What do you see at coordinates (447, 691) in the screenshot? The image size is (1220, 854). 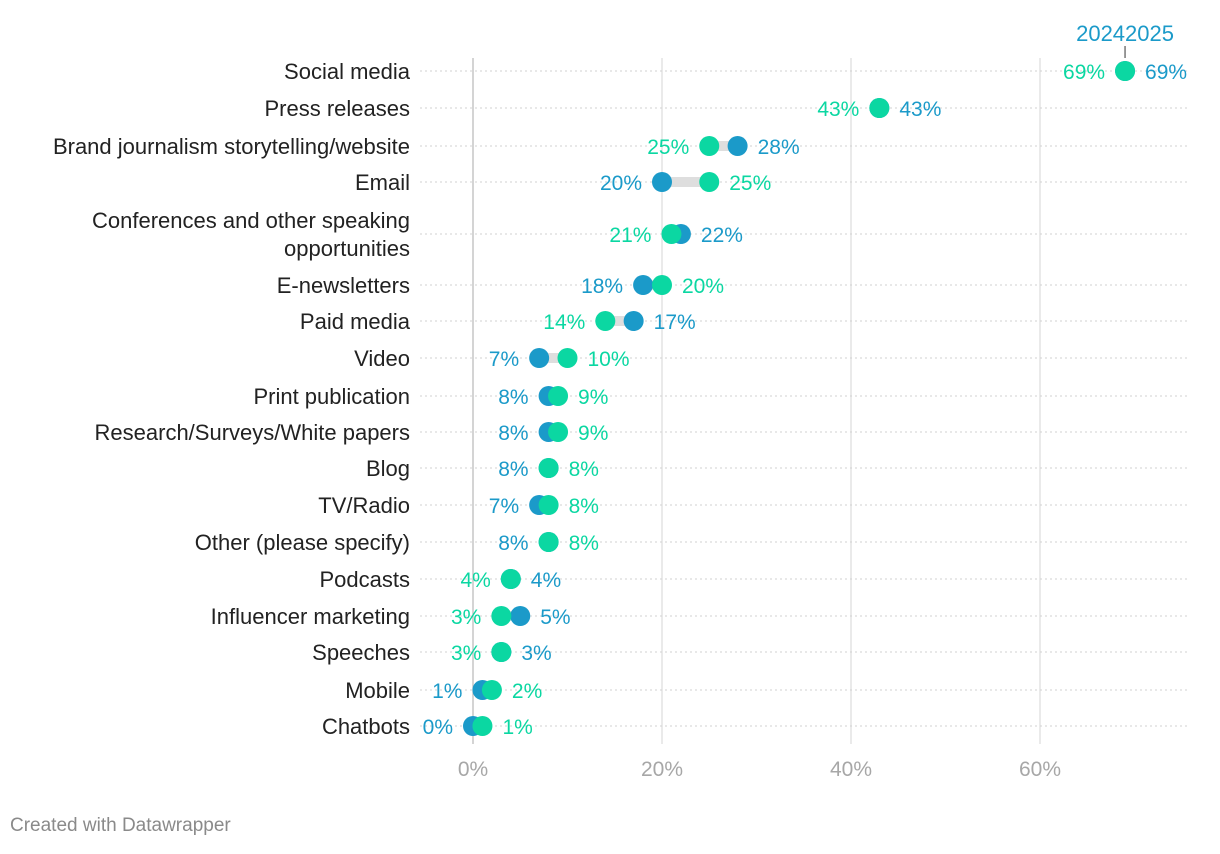 I see `value-label-left: 1%` at bounding box center [447, 691].